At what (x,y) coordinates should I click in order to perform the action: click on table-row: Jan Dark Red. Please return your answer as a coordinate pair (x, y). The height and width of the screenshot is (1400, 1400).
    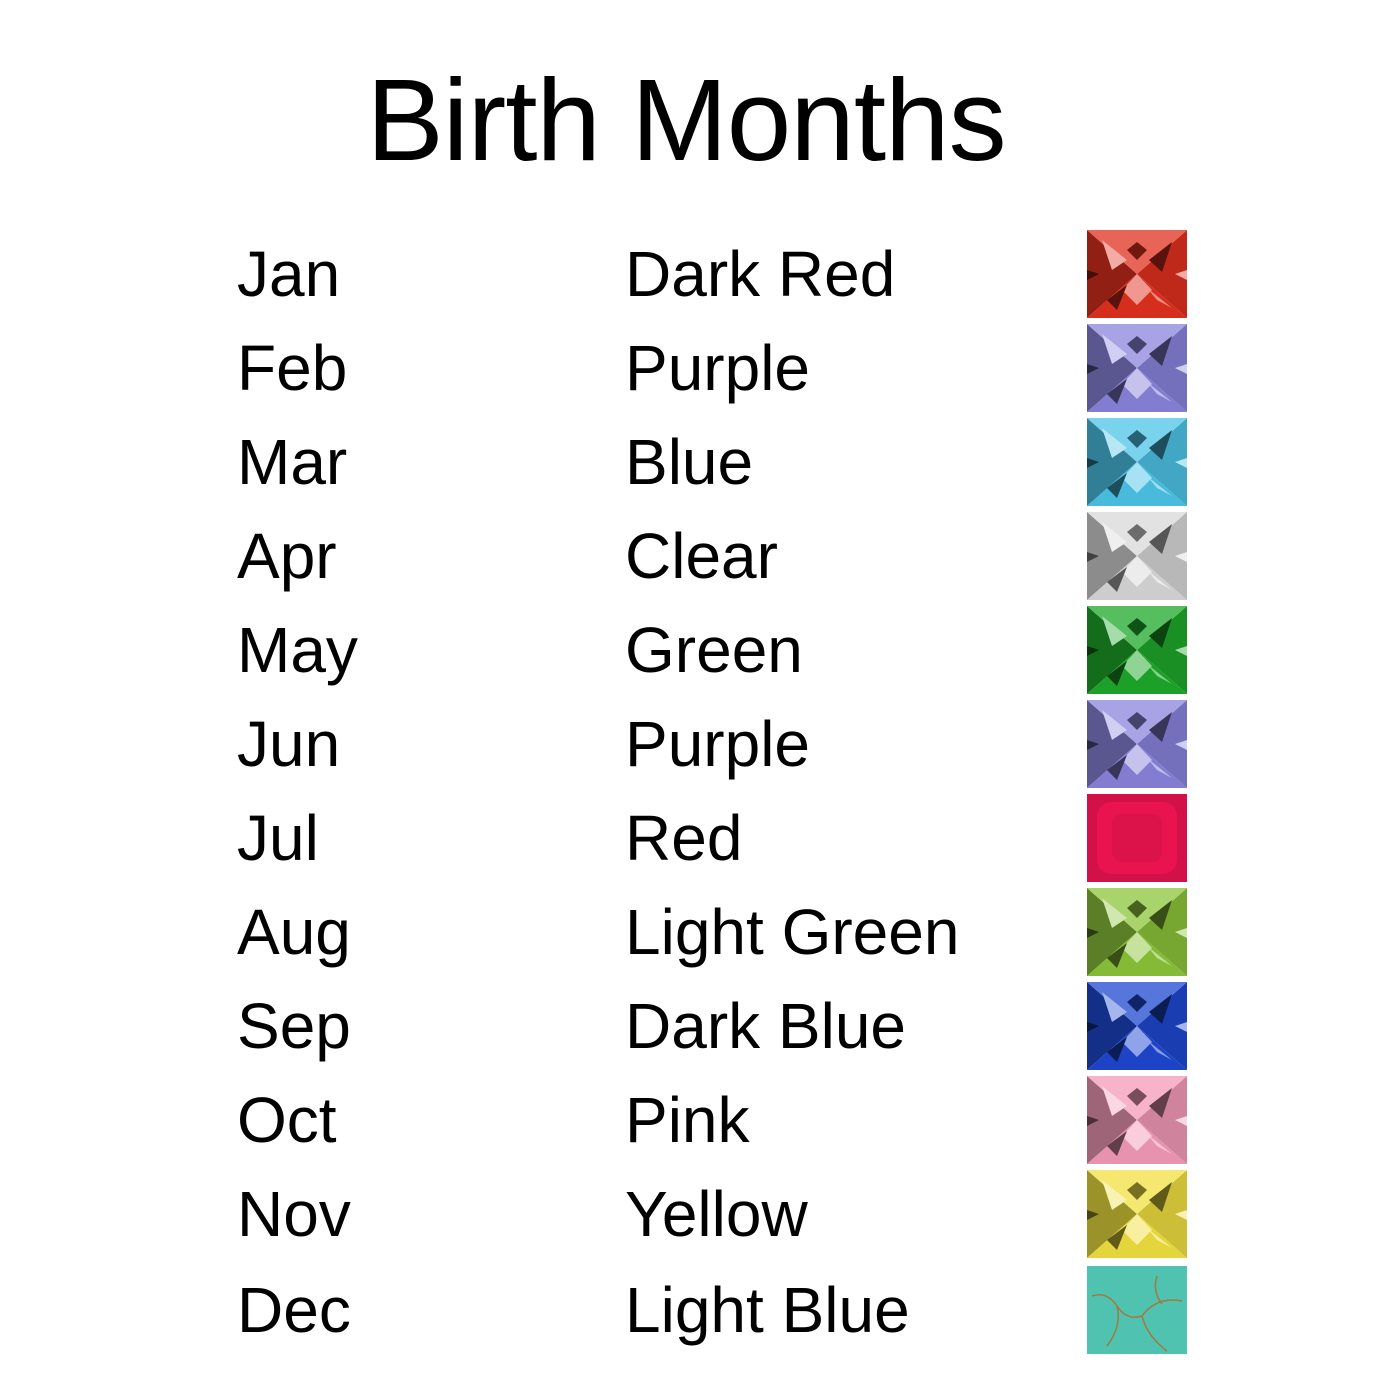
    Looking at the image, I should click on (700, 275).